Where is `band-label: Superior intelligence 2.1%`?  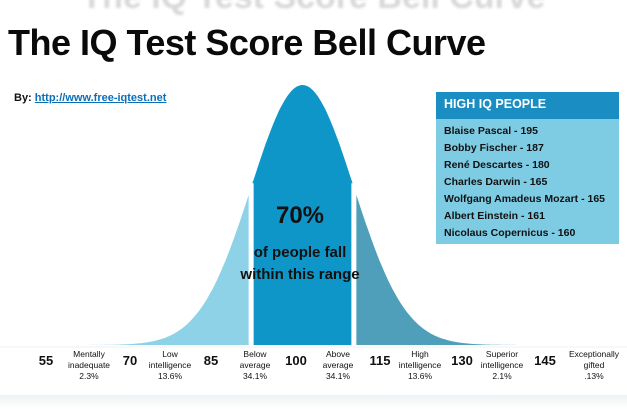 band-label: Superior intelligence 2.1% is located at coordinates (502, 365).